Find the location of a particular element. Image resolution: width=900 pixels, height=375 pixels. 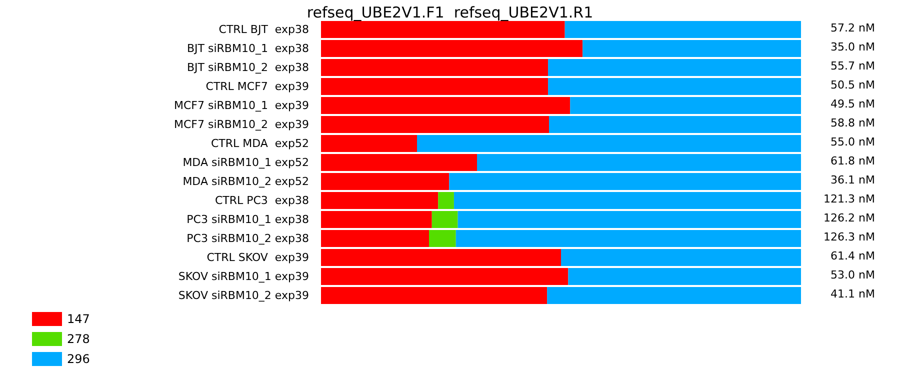

text: 49.5 nM is located at coordinates (852, 104).